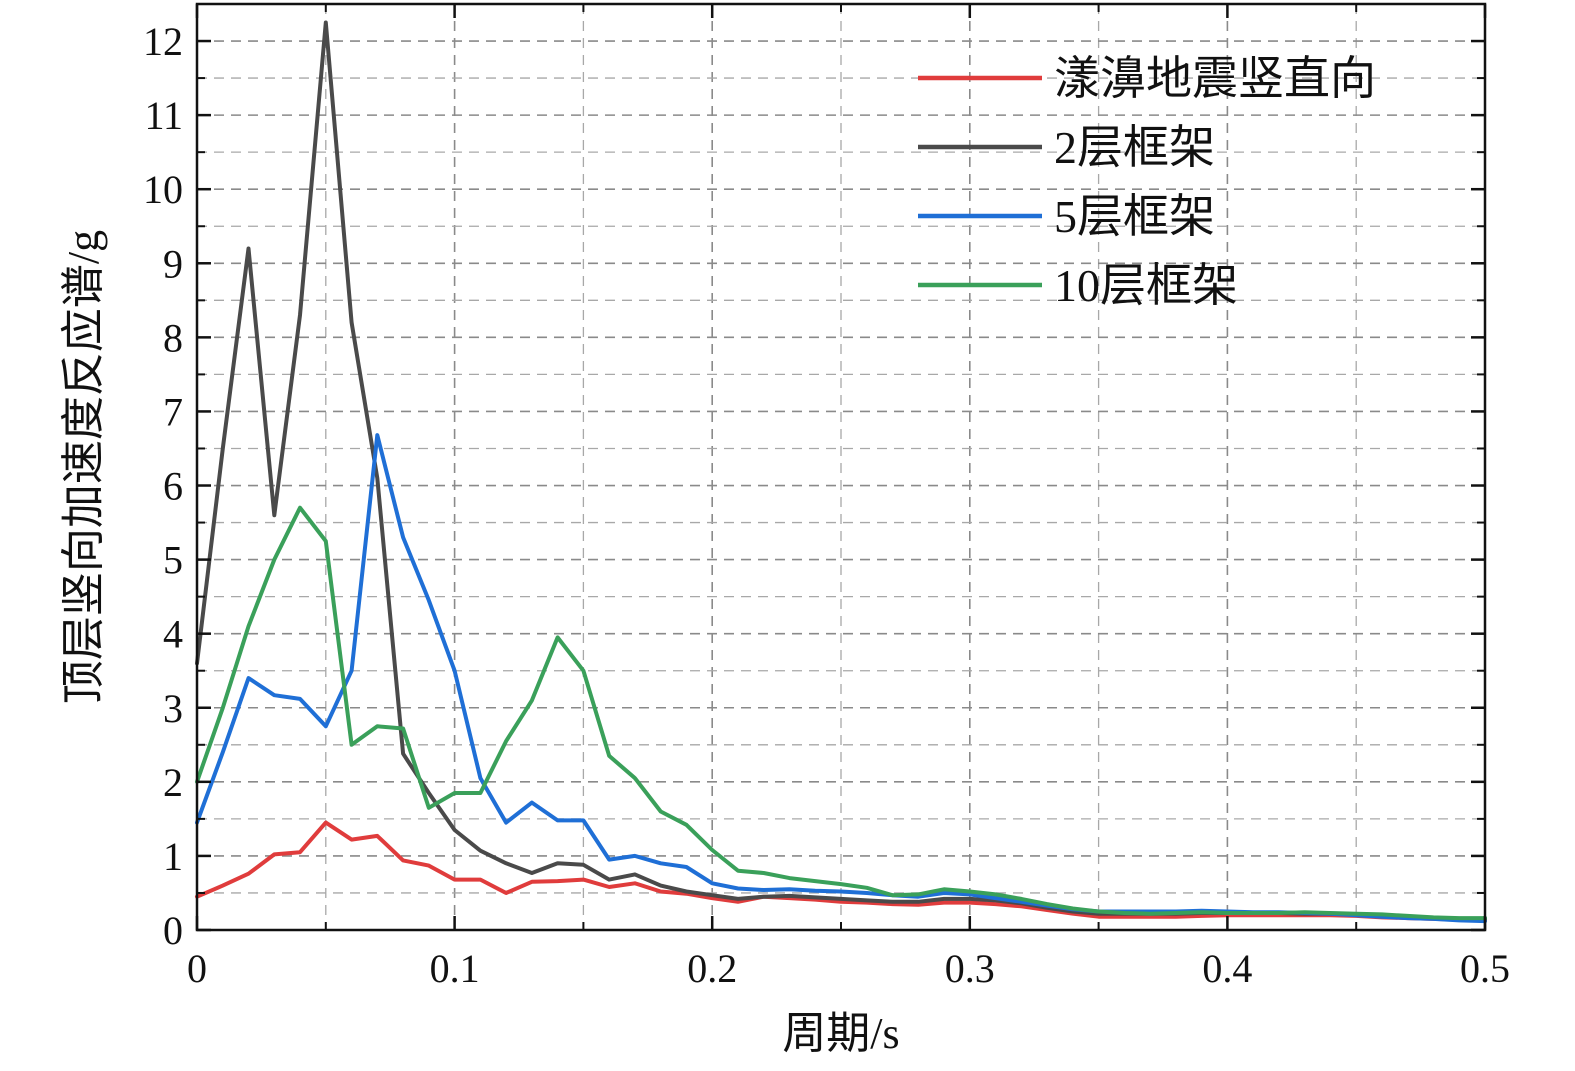 The image size is (1575, 1071). I want to click on y-tick-label: 8, so click(173, 337).